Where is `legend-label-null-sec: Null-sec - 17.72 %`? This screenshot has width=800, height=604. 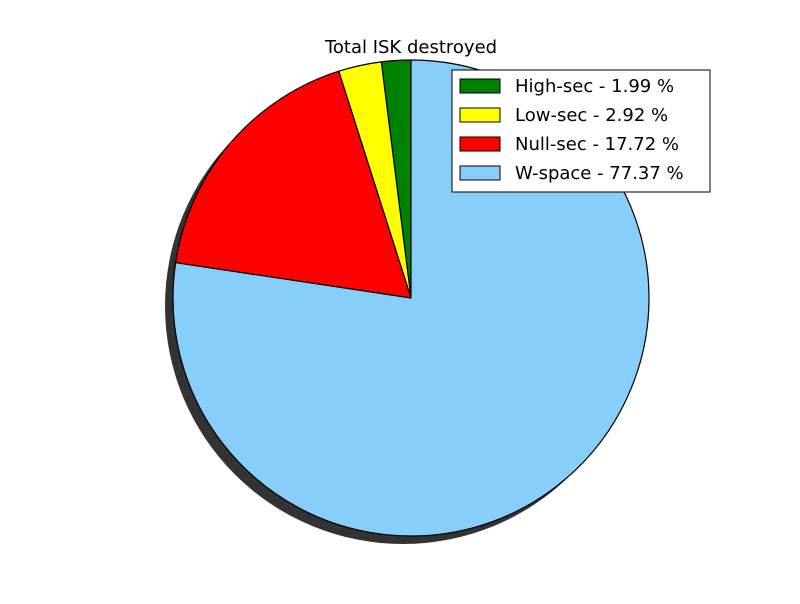
legend-label-null-sec: Null-sec - 17.72 % is located at coordinates (597, 144).